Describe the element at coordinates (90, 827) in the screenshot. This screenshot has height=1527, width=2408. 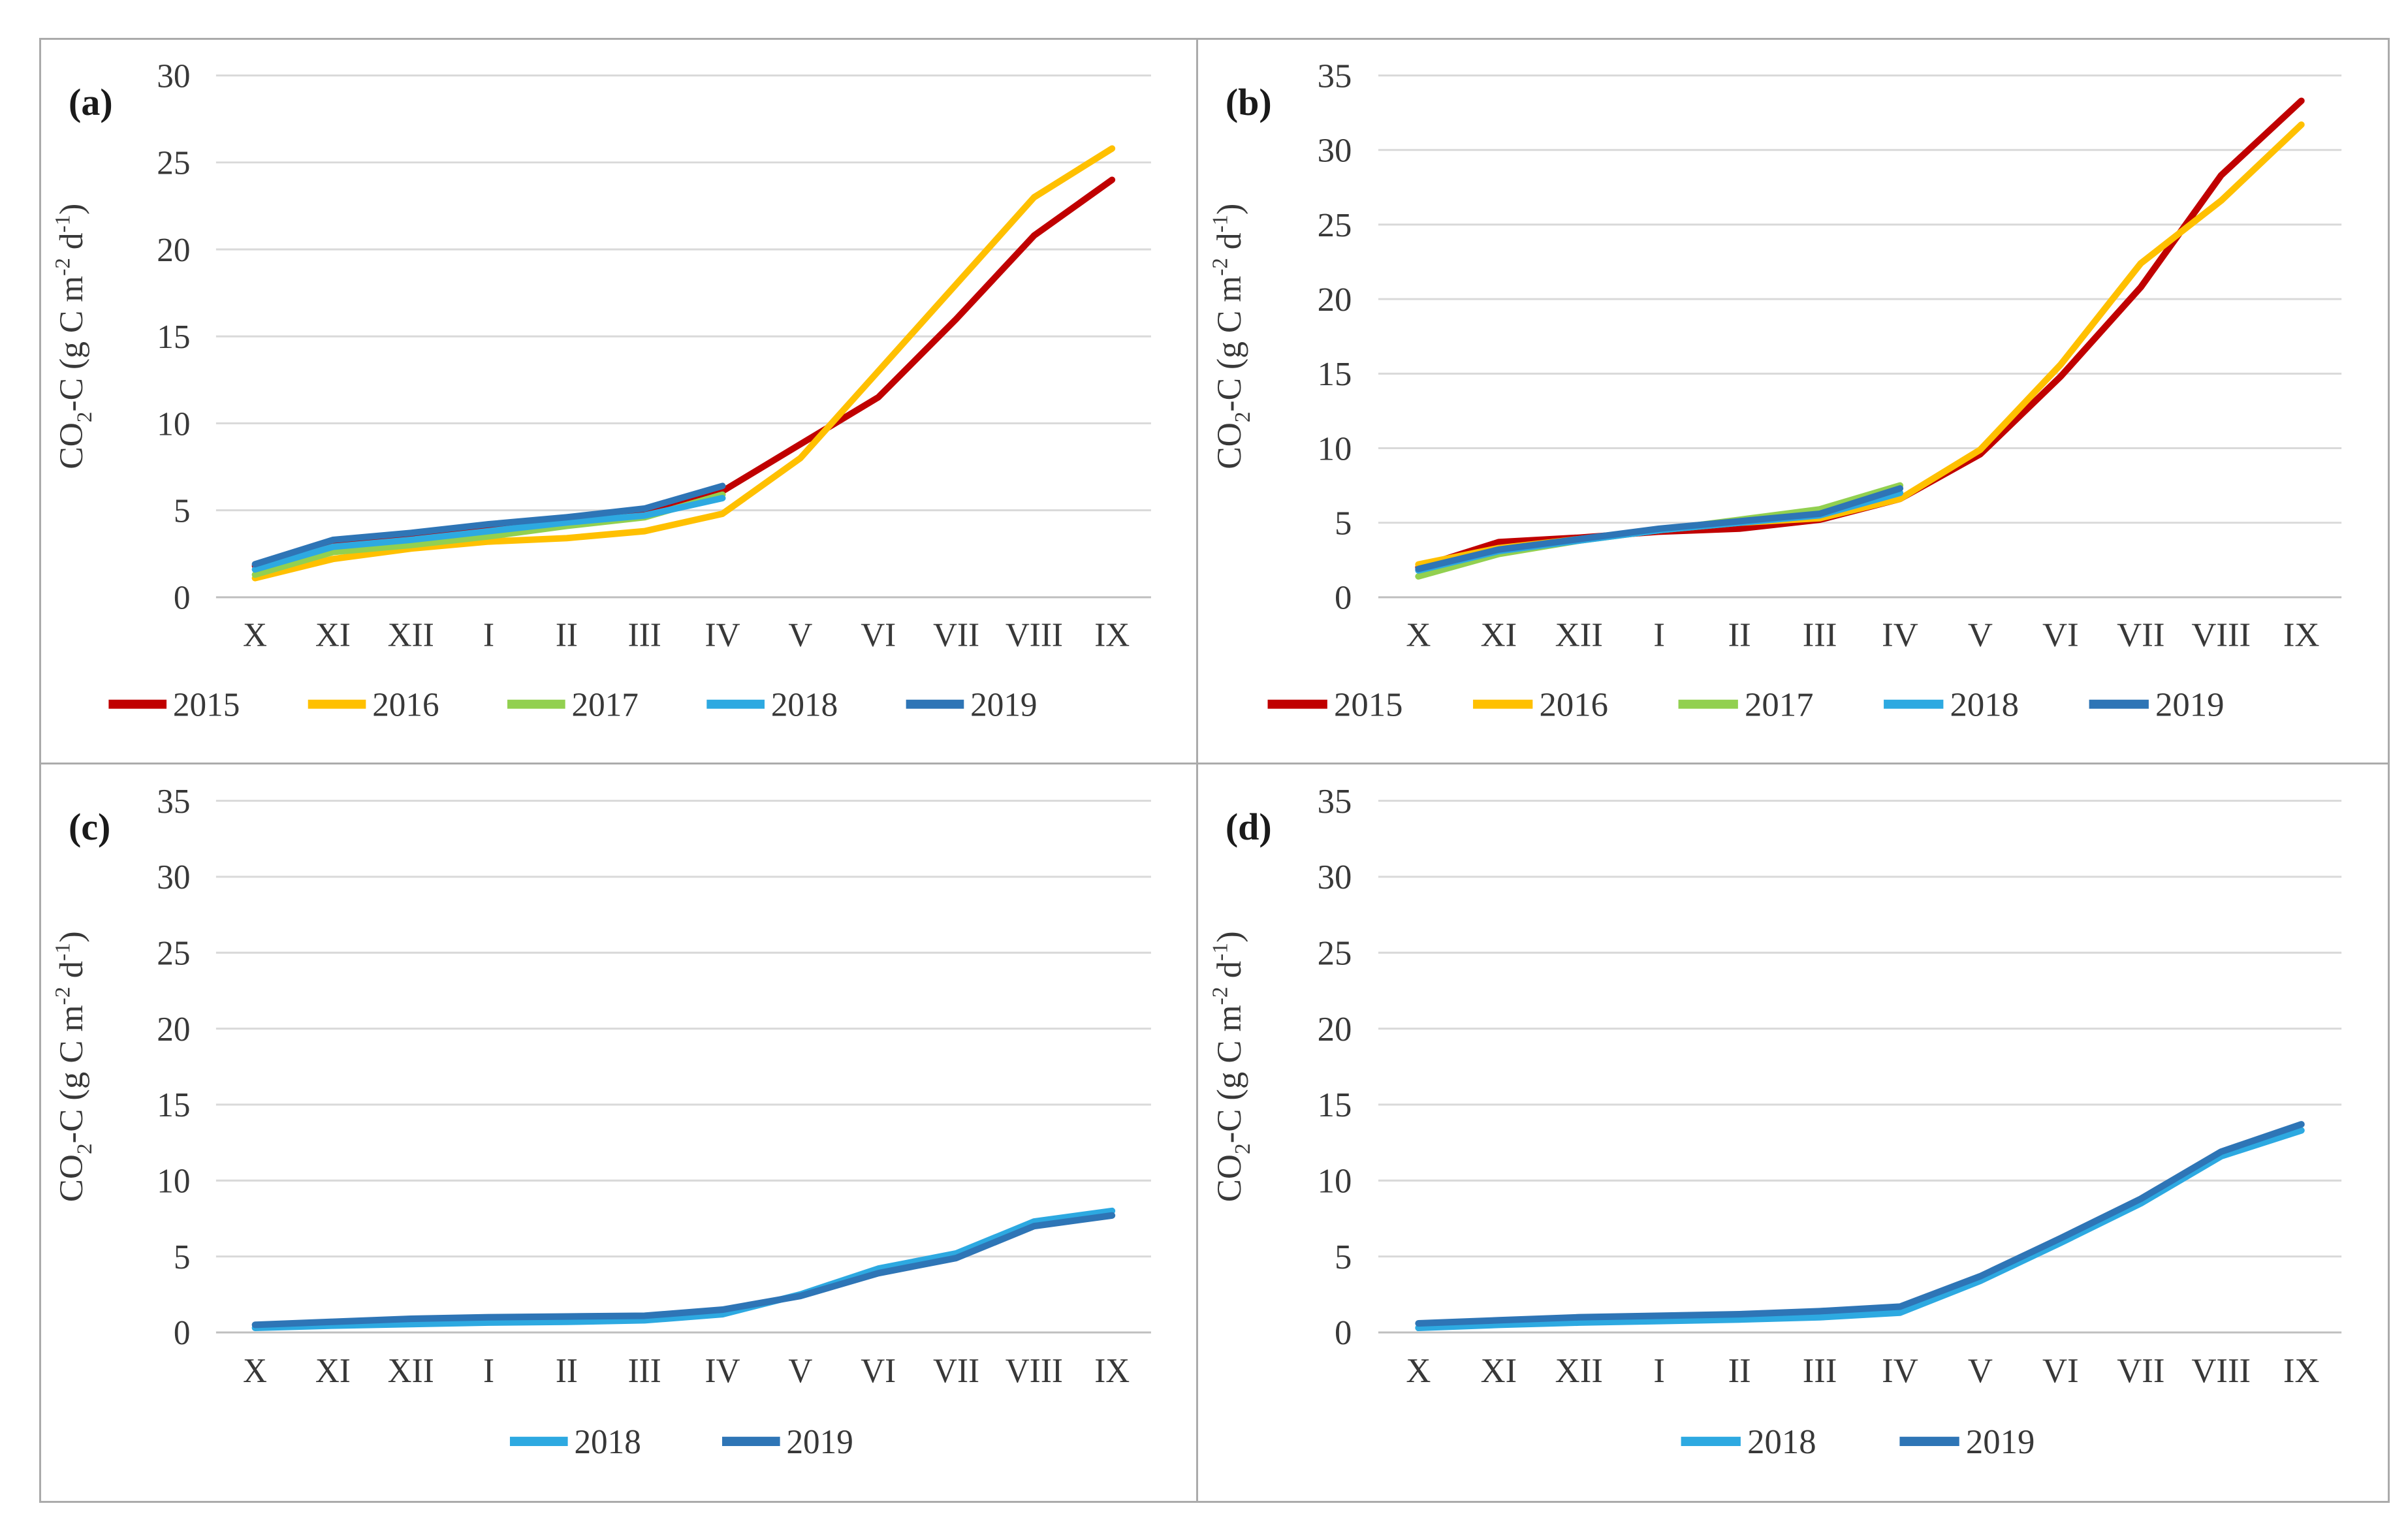
I see `panel-c-label: (c)` at that location.